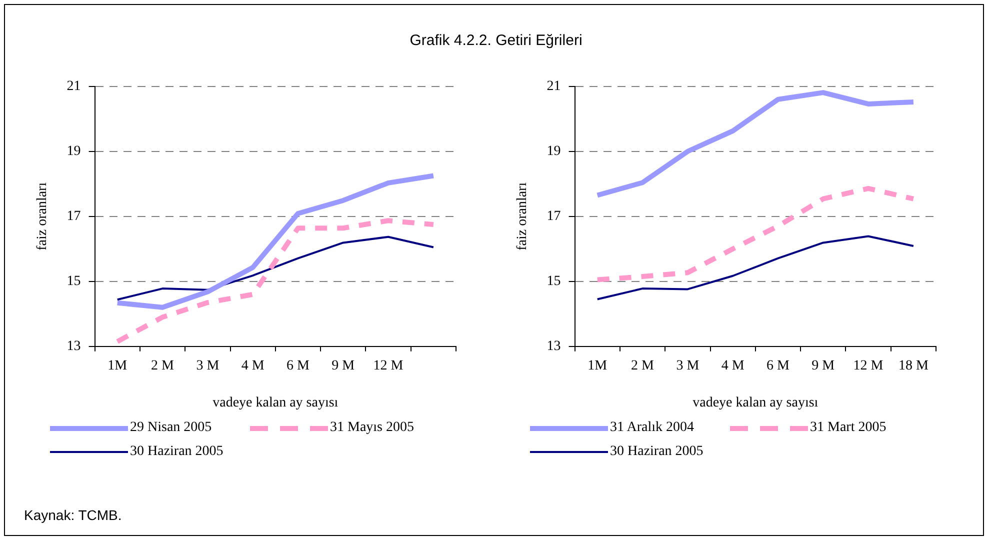 The width and height of the screenshot is (992, 544). What do you see at coordinates (652, 428) in the screenshot?
I see `legend-label: 31 Aralık 2004` at bounding box center [652, 428].